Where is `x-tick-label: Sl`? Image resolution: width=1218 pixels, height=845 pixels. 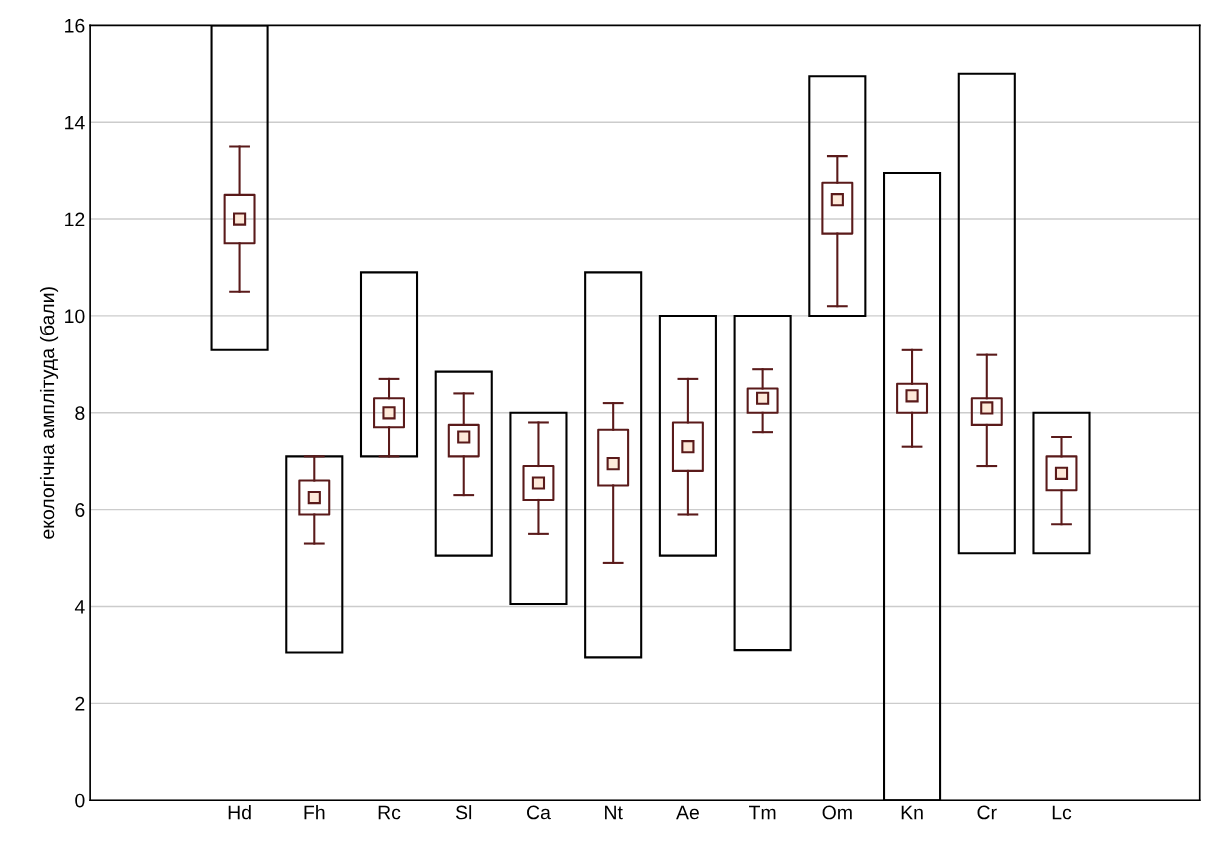
x-tick-label: Sl is located at coordinates (463, 812).